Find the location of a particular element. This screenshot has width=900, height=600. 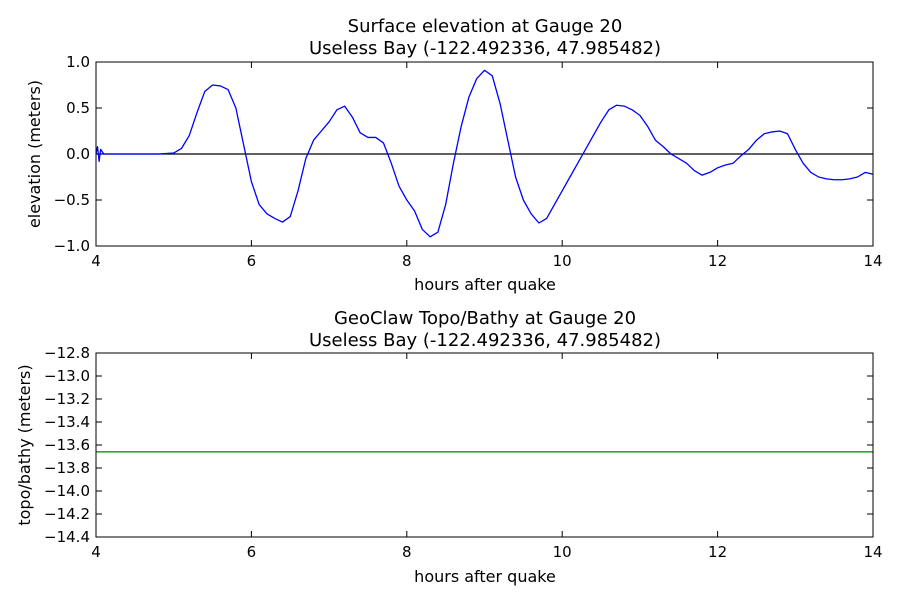

y-tick-label: −13.2 is located at coordinates (67, 399).